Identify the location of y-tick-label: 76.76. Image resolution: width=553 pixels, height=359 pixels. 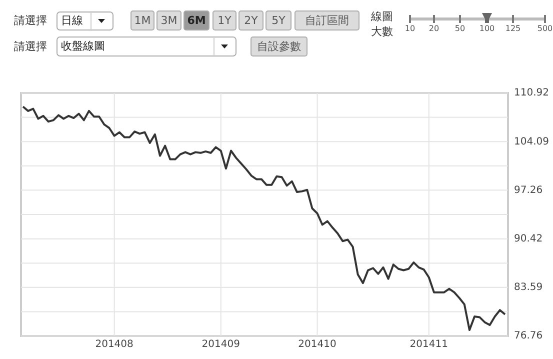
(528, 336).